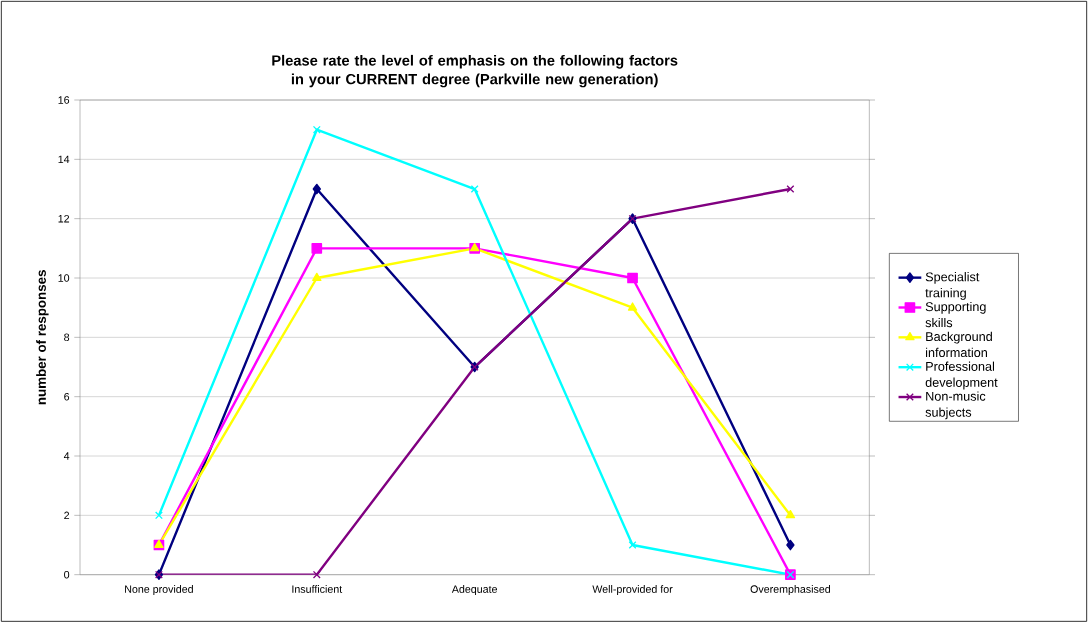 This screenshot has width=1088, height=623. I want to click on x-tick-label: None provided, so click(159, 590).